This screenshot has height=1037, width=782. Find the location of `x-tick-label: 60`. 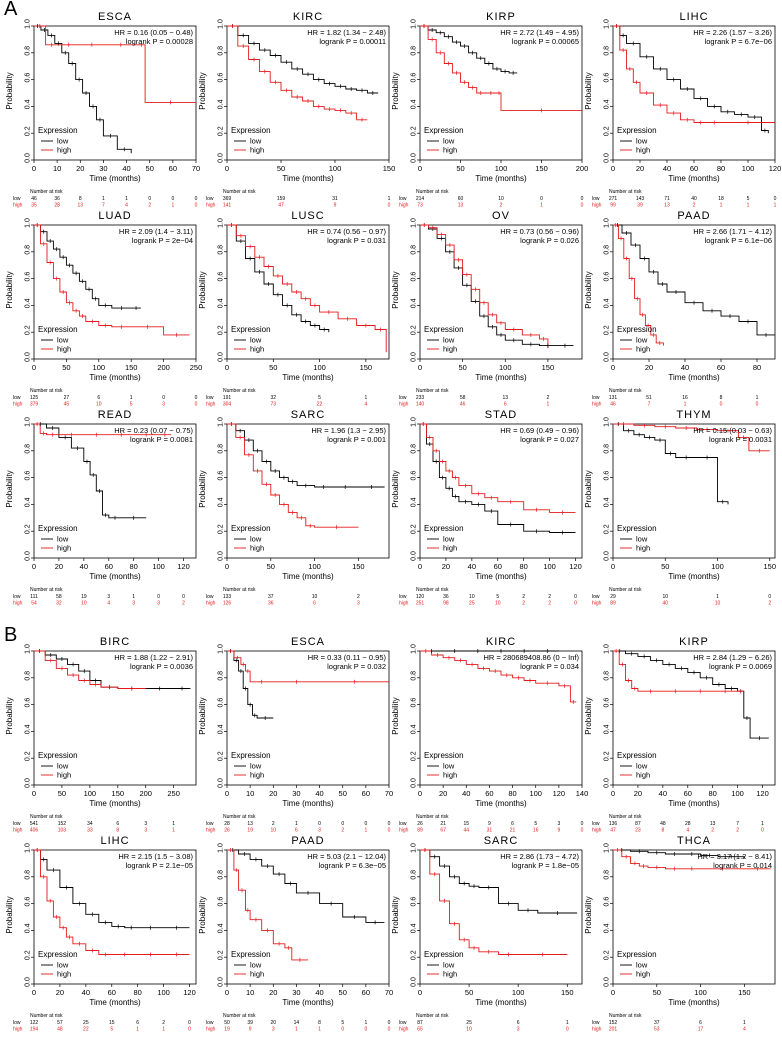

x-tick-label: 60 is located at coordinates (112, 992).